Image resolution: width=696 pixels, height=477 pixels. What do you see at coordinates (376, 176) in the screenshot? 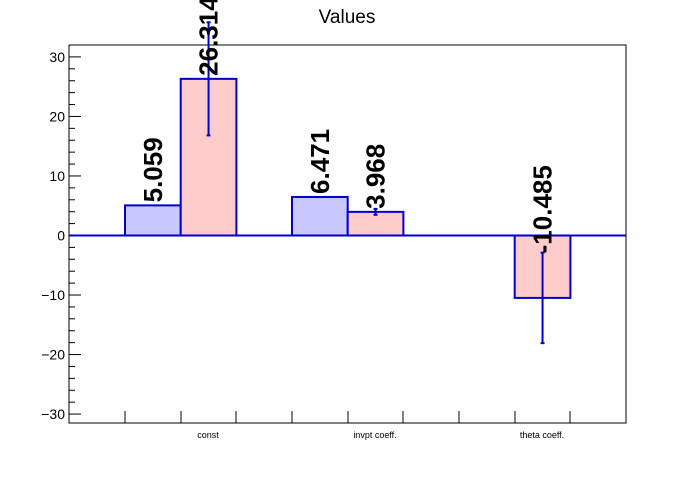
I see `data-label: 3.968` at bounding box center [376, 176].